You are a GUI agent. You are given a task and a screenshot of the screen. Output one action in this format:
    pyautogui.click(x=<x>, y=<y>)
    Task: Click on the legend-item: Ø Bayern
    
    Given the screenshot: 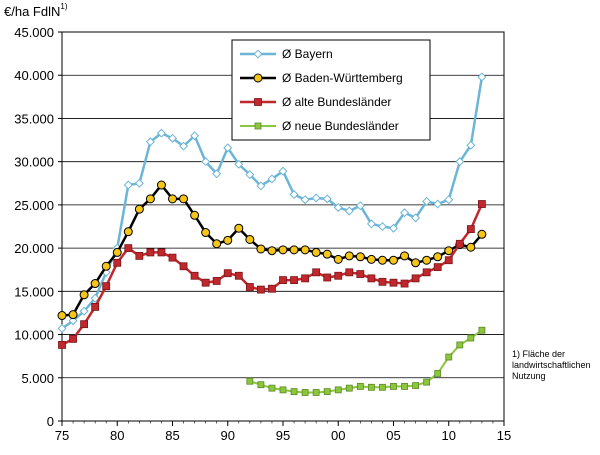 What is the action you would take?
    pyautogui.click(x=286, y=54)
    